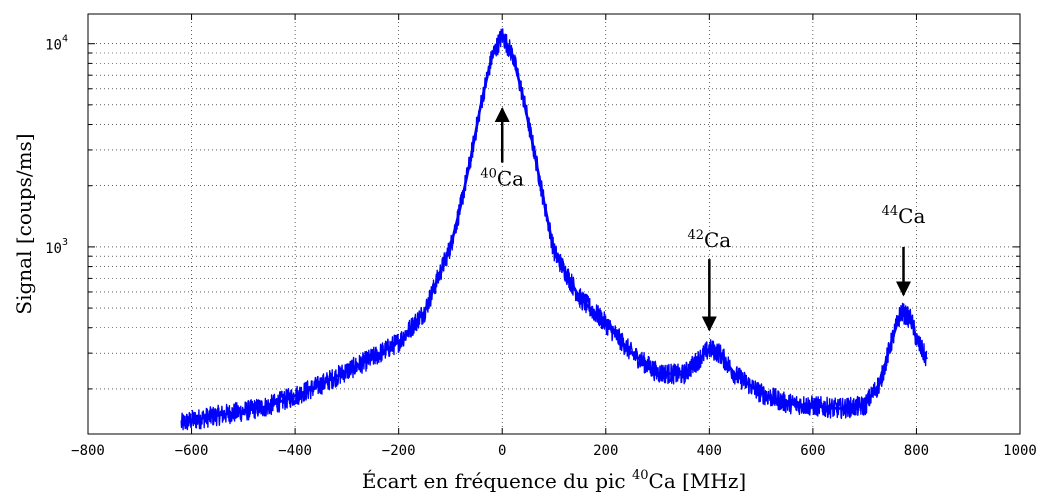  What do you see at coordinates (812, 451) in the screenshot?
I see `x-tick-label: 600` at bounding box center [812, 451].